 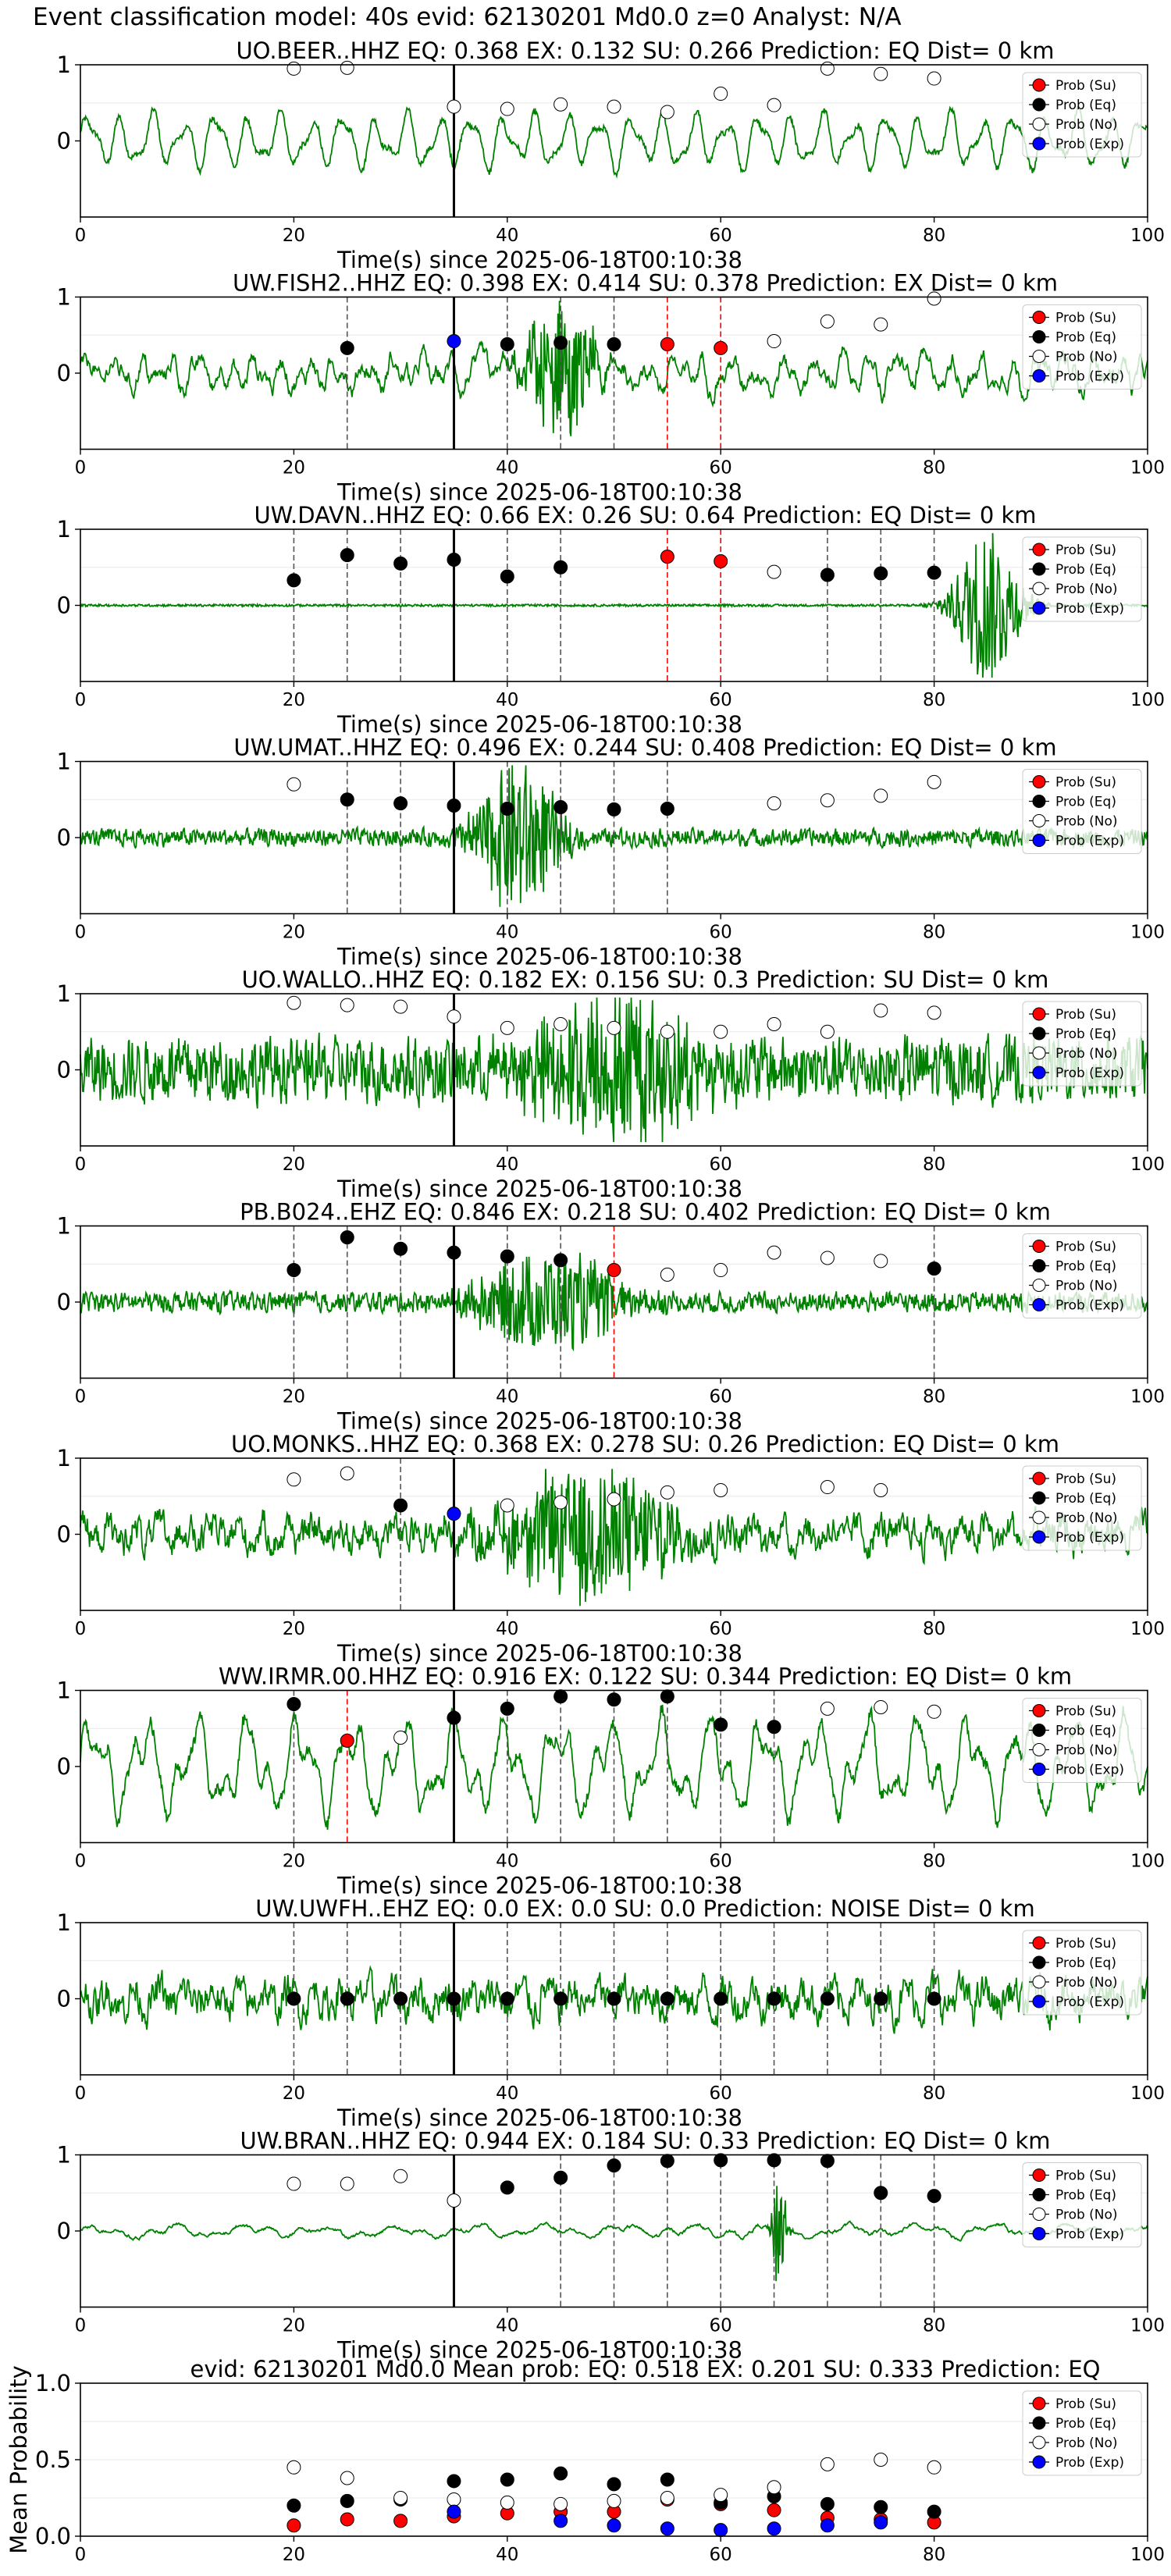 What do you see at coordinates (1085, 1247) in the screenshot?
I see `legend-label: Prob (Su)` at bounding box center [1085, 1247].